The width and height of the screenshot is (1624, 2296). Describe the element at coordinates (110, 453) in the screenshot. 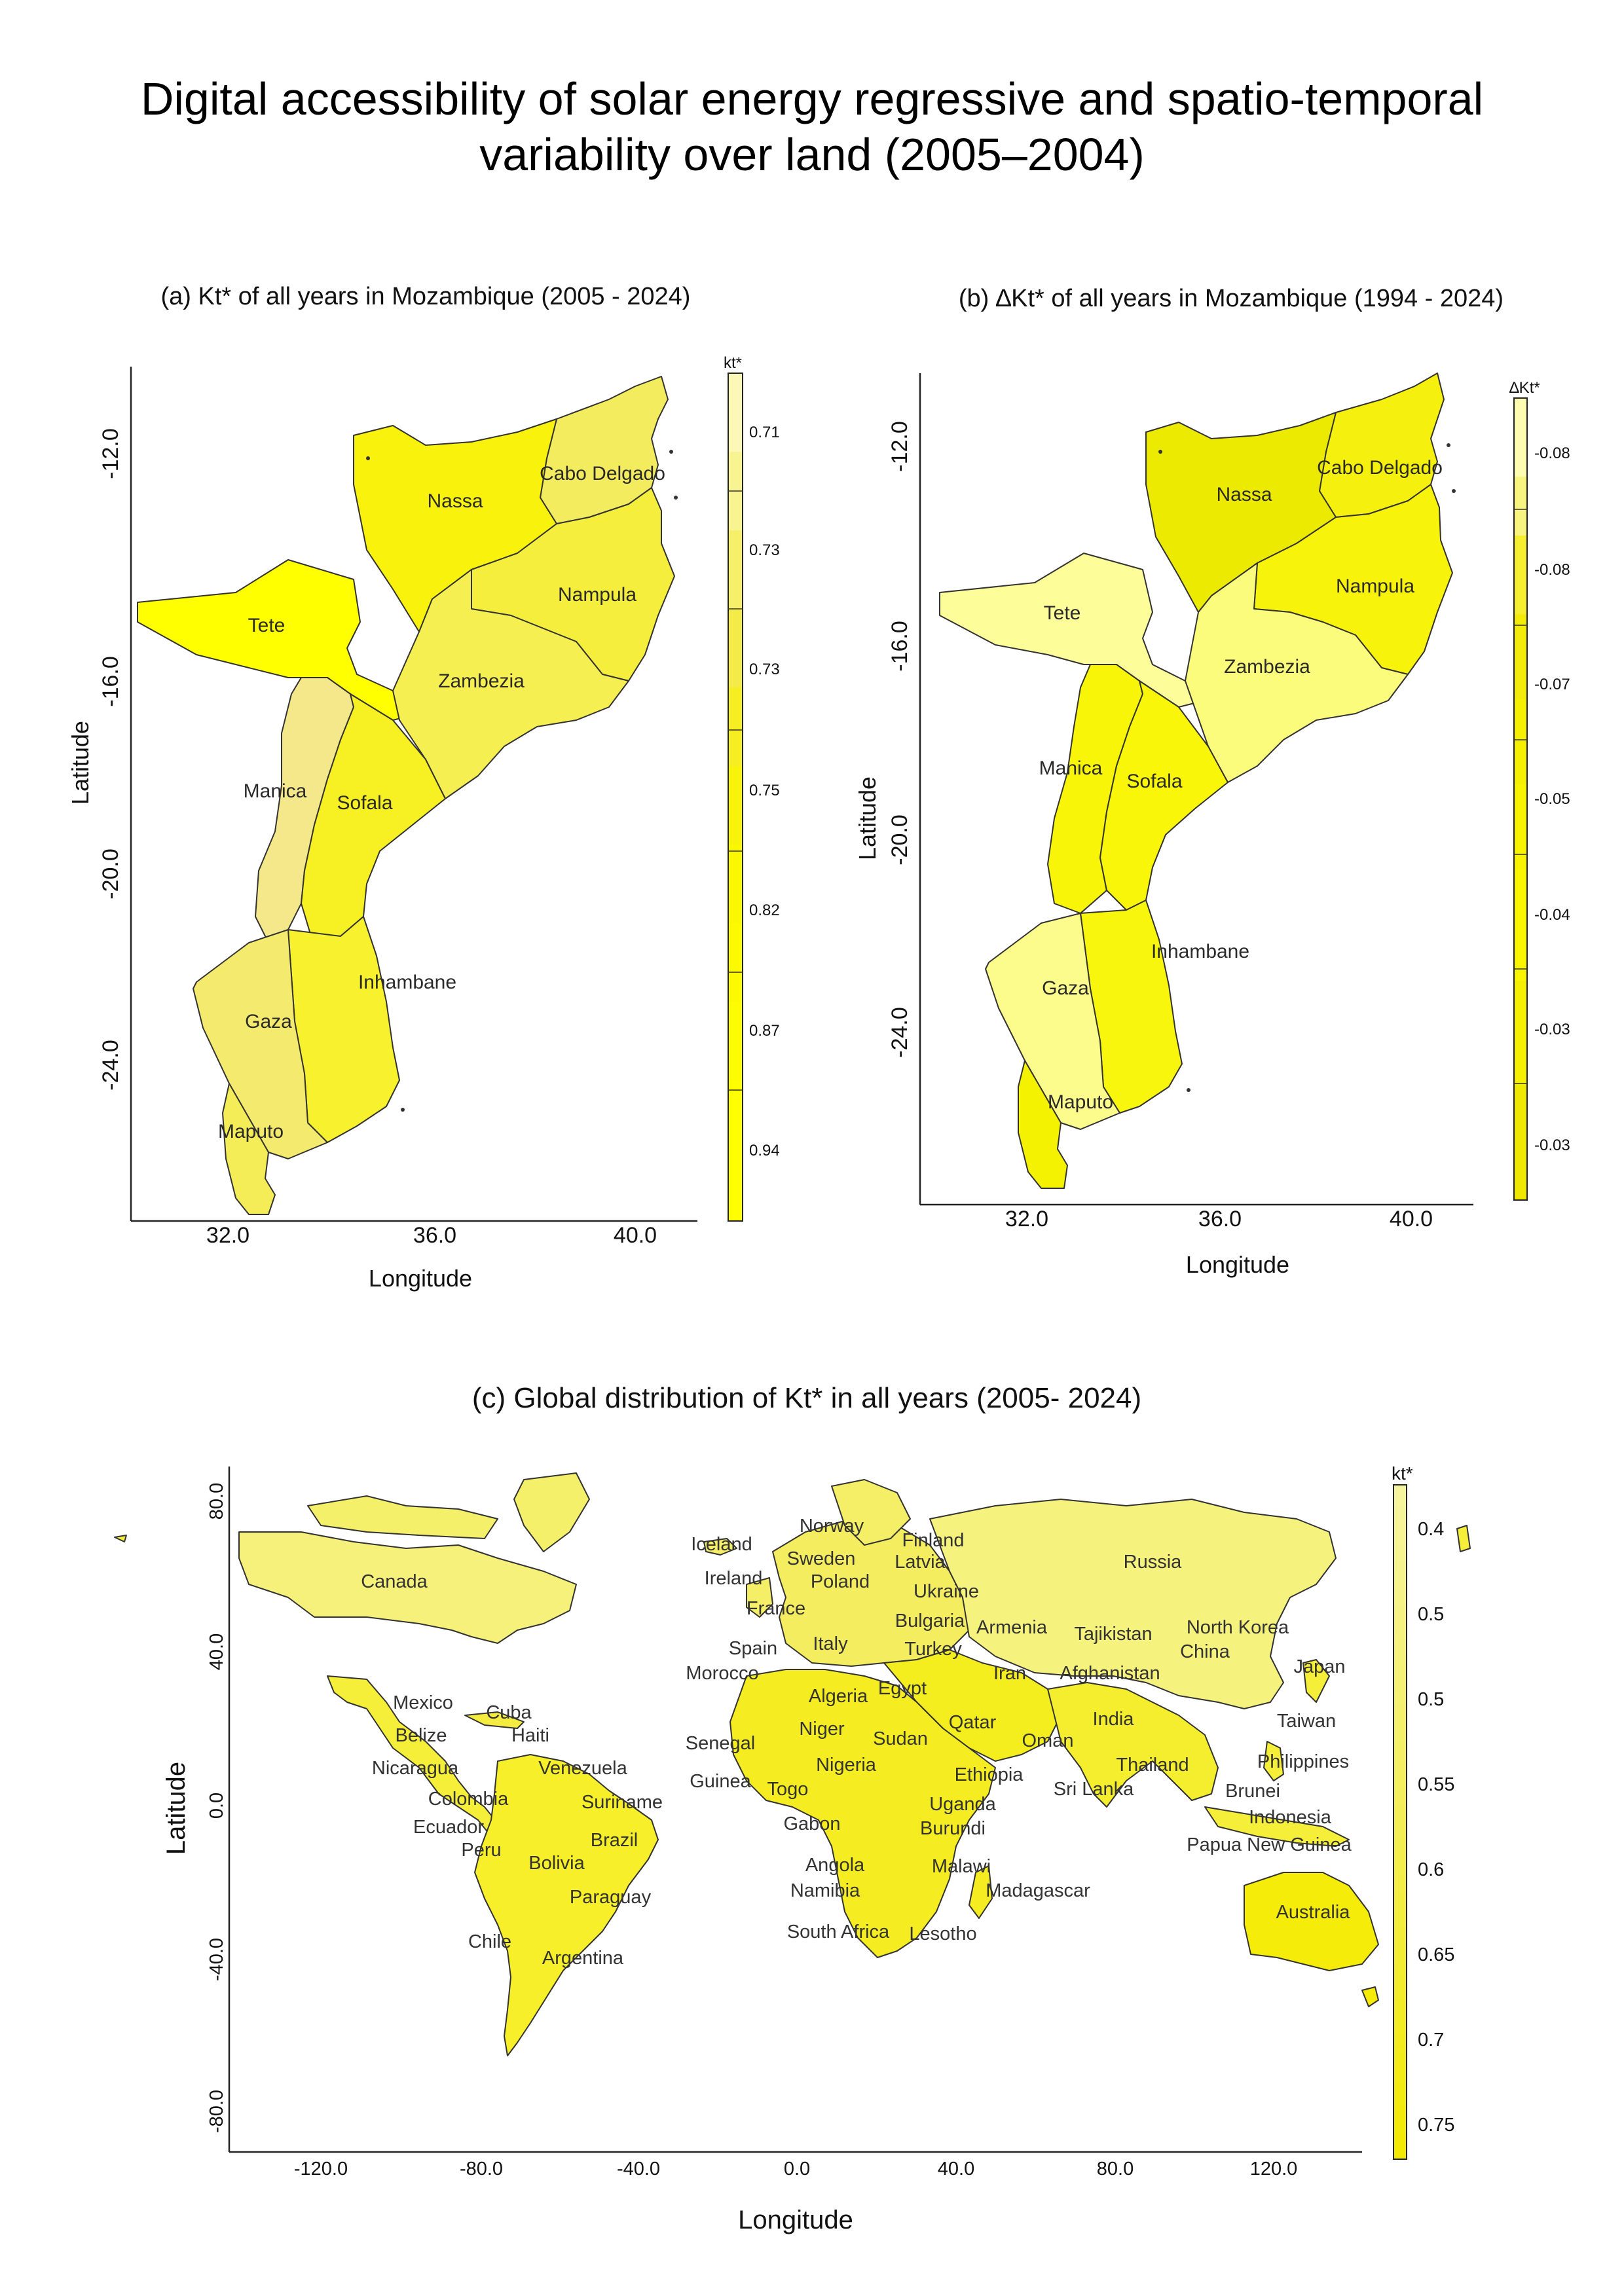

I see `panel-a-ytick: -12.0` at that location.